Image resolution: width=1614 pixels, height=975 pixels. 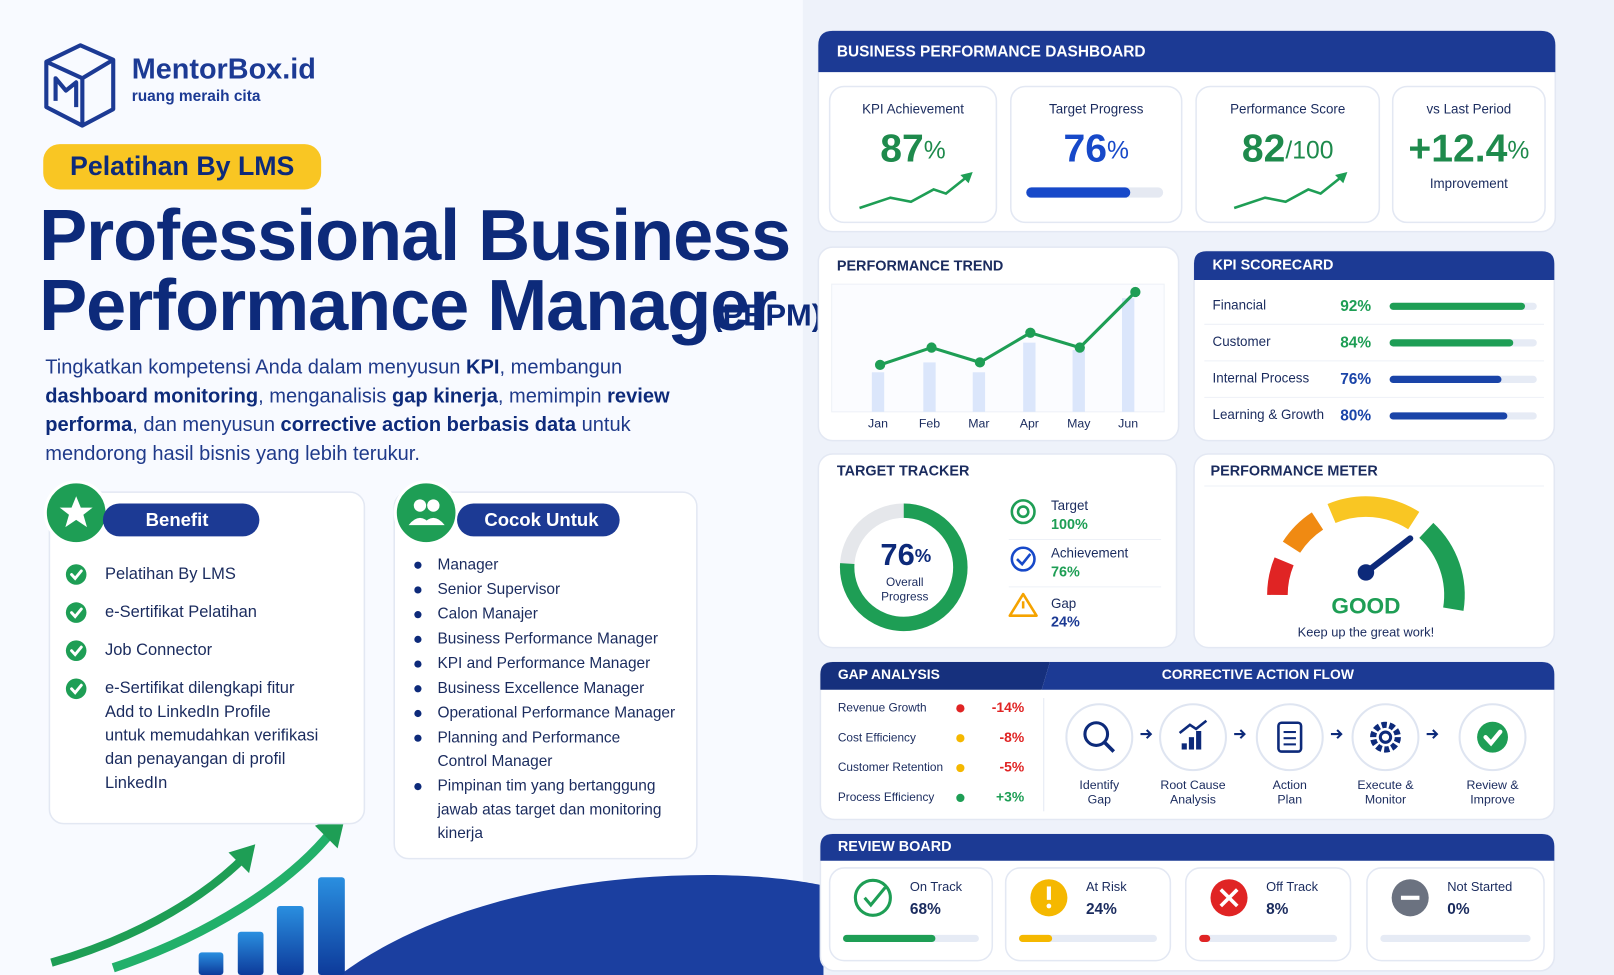 I want to click on cocok-item: Operational Performance Manager, so click(x=556, y=713).